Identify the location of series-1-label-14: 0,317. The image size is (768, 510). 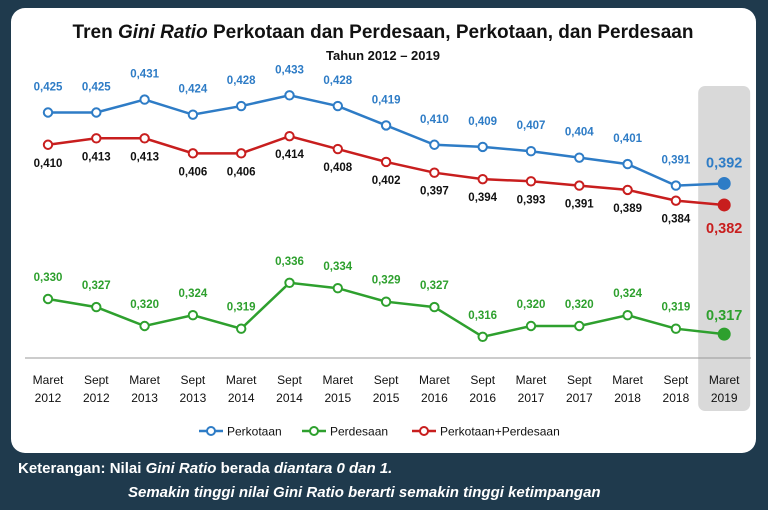
(724, 316).